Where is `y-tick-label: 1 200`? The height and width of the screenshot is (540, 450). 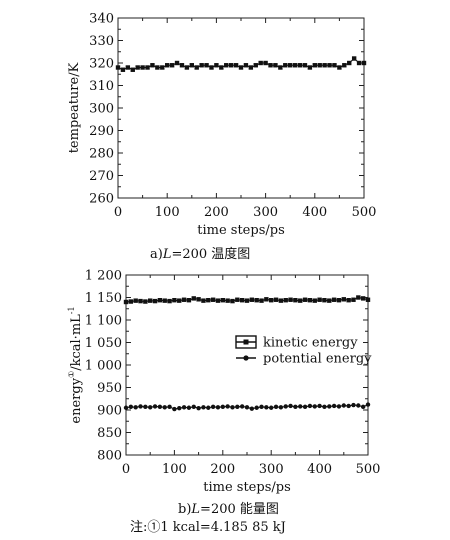 y-tick-label: 1 200 is located at coordinates (103, 276).